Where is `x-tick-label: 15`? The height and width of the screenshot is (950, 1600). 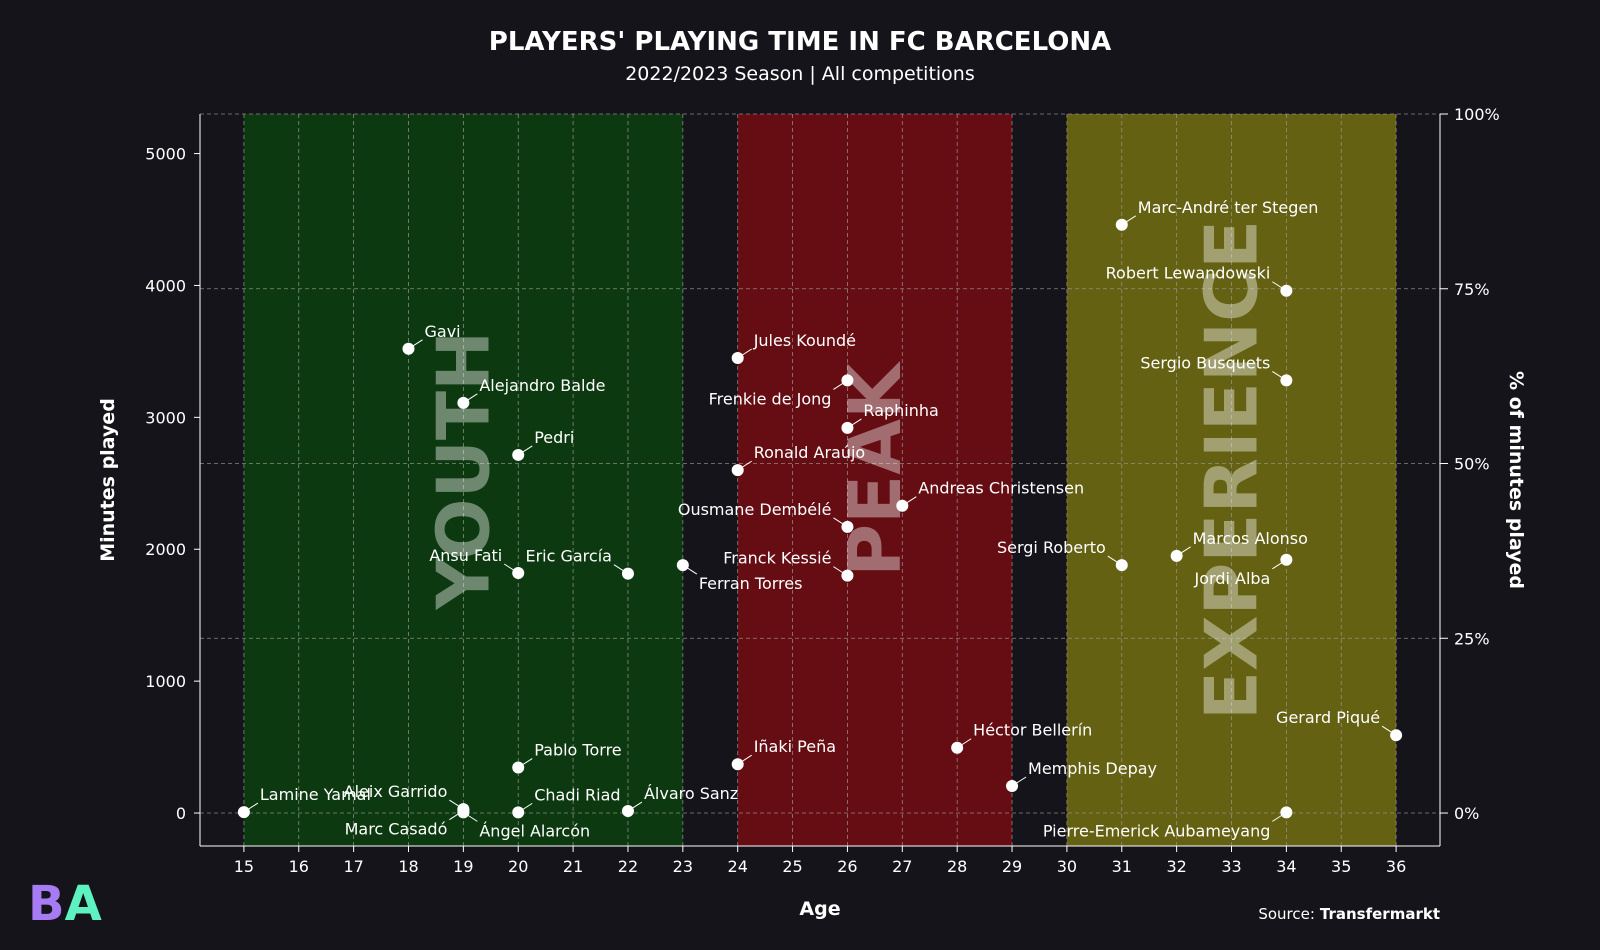
x-tick-label: 15 is located at coordinates (244, 866).